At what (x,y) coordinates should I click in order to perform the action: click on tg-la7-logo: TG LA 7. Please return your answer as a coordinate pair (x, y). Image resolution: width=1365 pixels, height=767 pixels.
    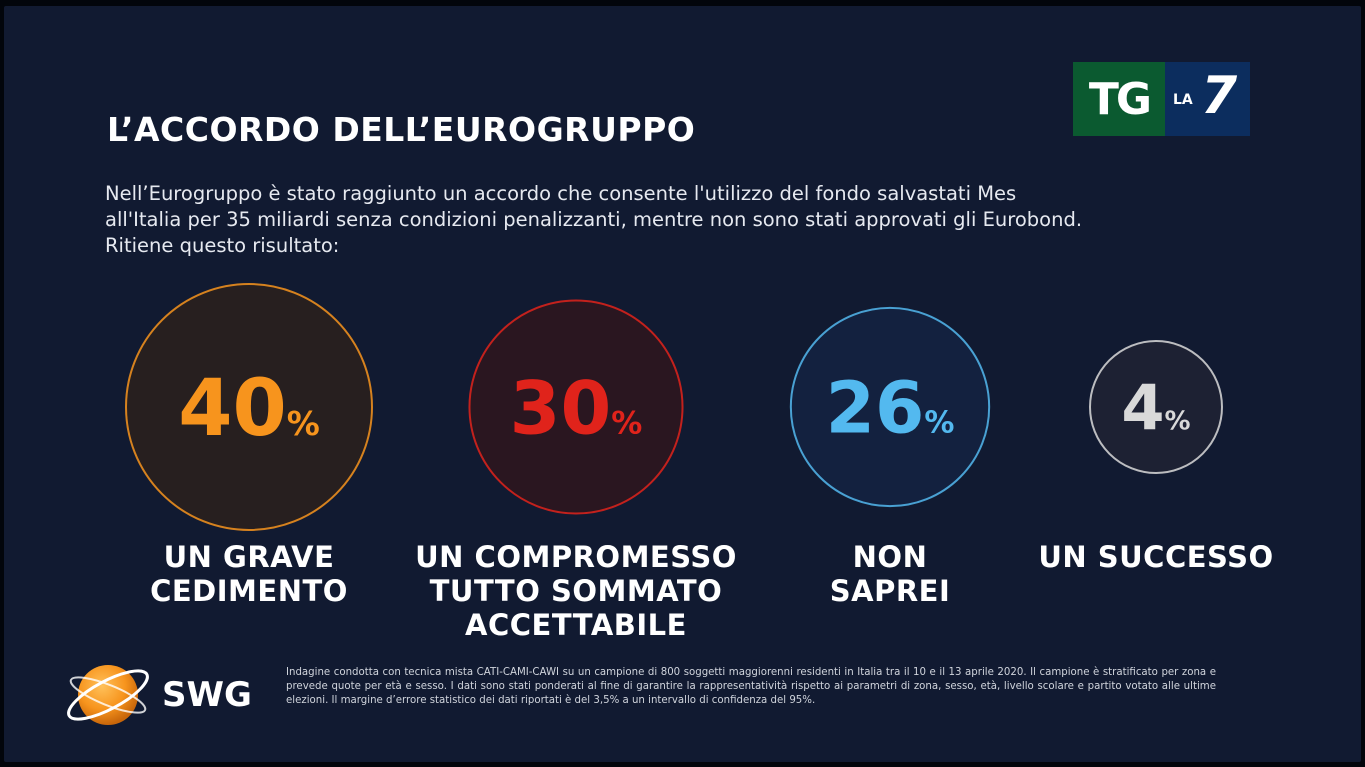
    Looking at the image, I should click on (1161, 99).